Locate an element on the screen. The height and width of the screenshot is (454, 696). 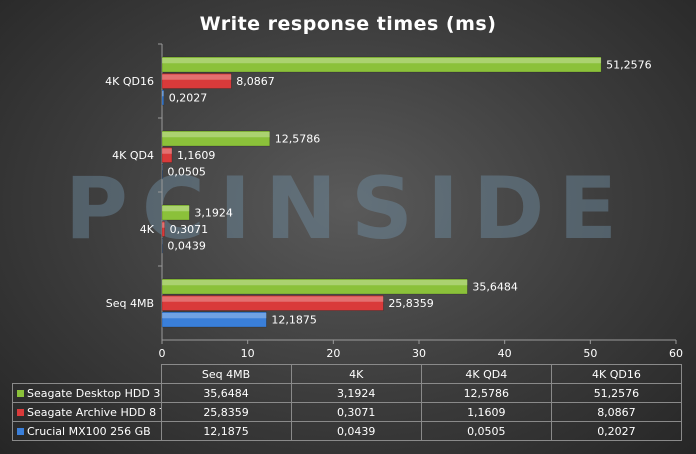
data-label: 35,6484 is located at coordinates (494, 287).